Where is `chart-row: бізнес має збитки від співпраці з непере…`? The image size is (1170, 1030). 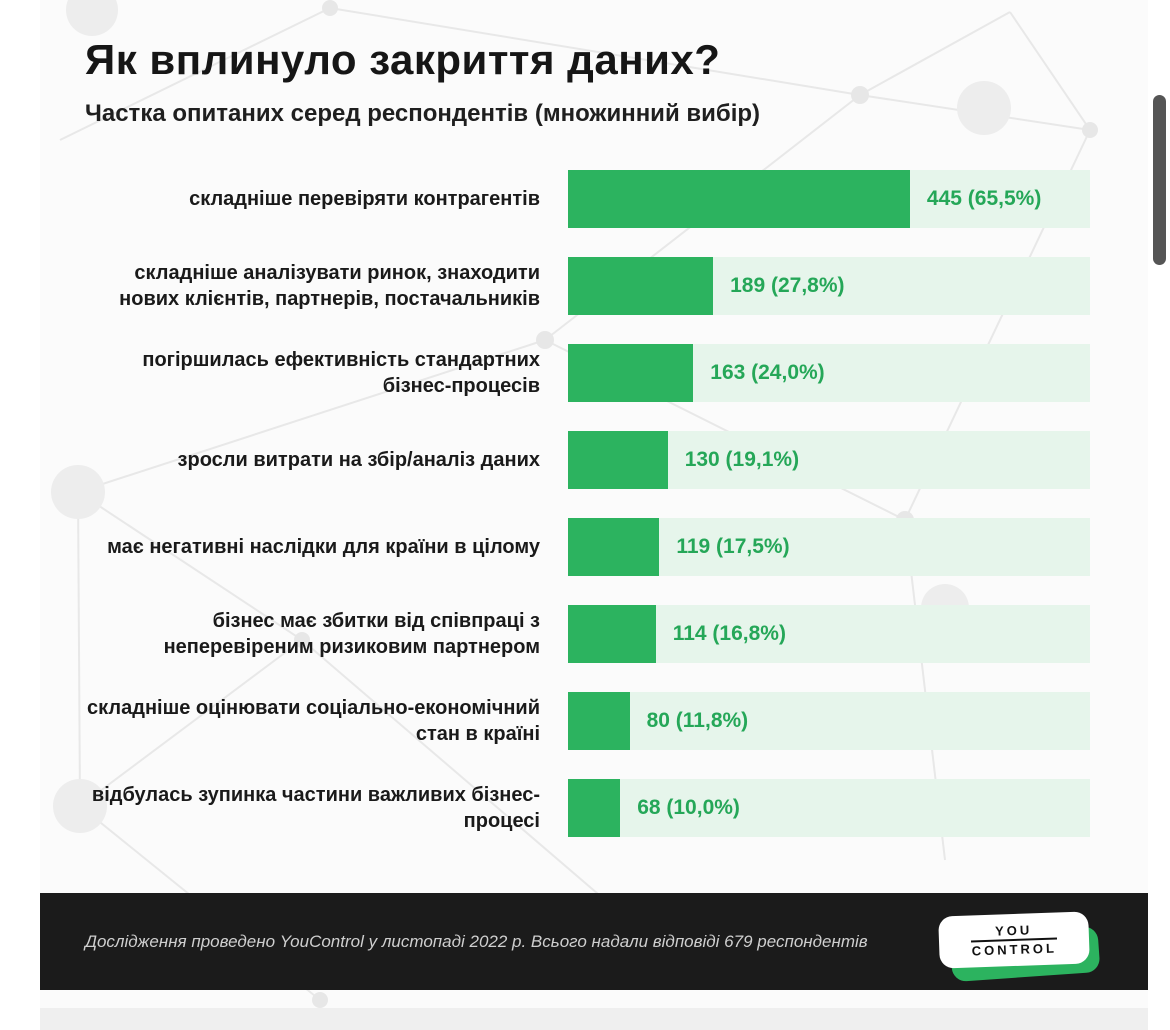 chart-row: бізнес має збитки від співпраці з непере… is located at coordinates (587, 634).